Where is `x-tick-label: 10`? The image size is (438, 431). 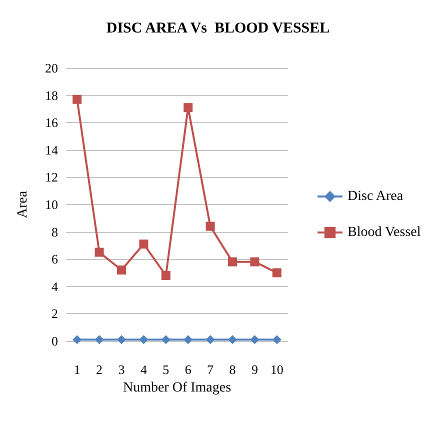
x-tick-label: 10 is located at coordinates (277, 369).